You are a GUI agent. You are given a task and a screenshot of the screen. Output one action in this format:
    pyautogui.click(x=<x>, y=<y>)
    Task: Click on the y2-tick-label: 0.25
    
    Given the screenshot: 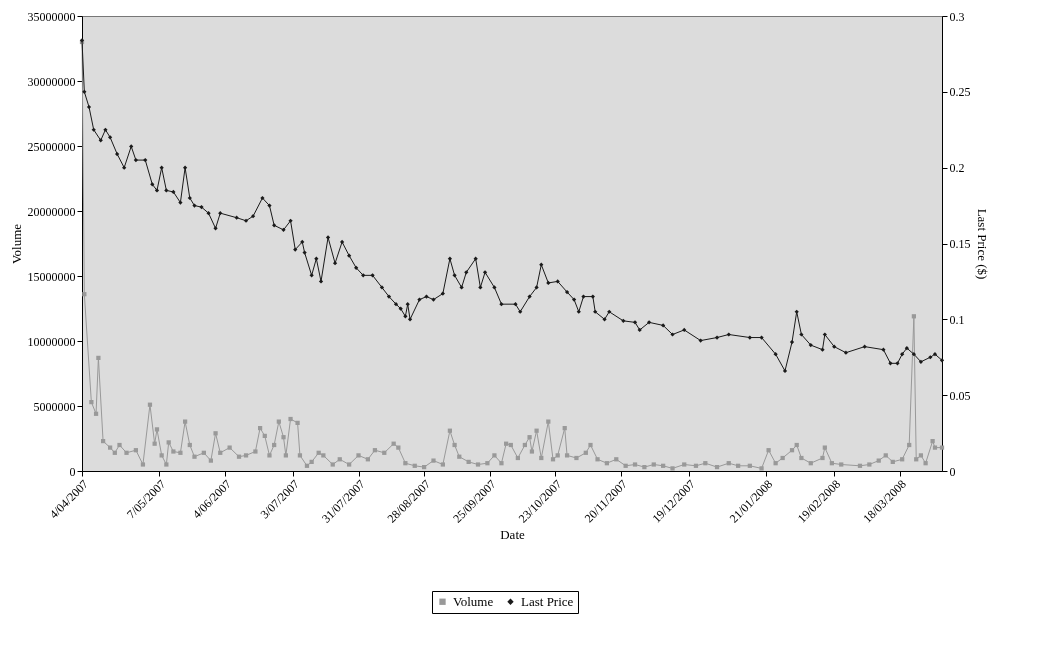 What is the action you would take?
    pyautogui.click(x=960, y=92)
    